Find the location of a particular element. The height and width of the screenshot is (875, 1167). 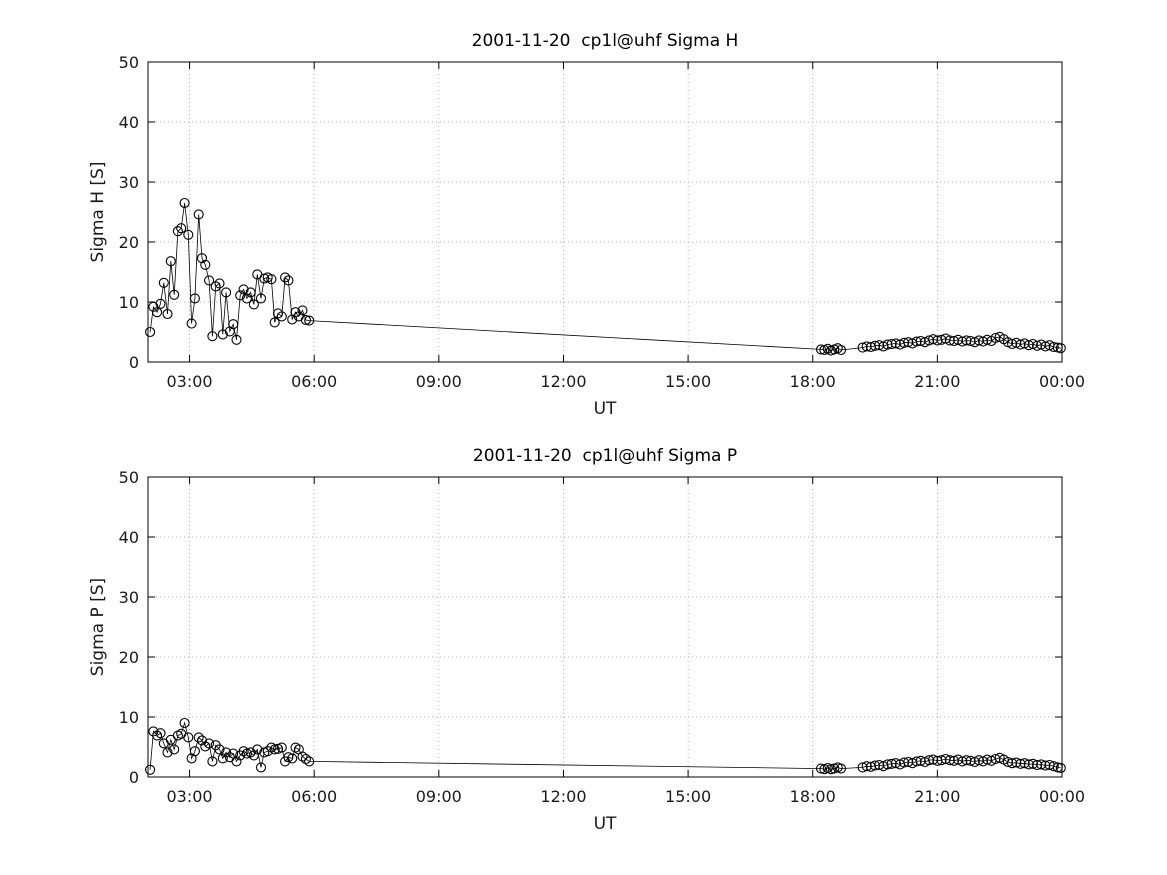

x-tick-label: 21:00 is located at coordinates (937, 796).